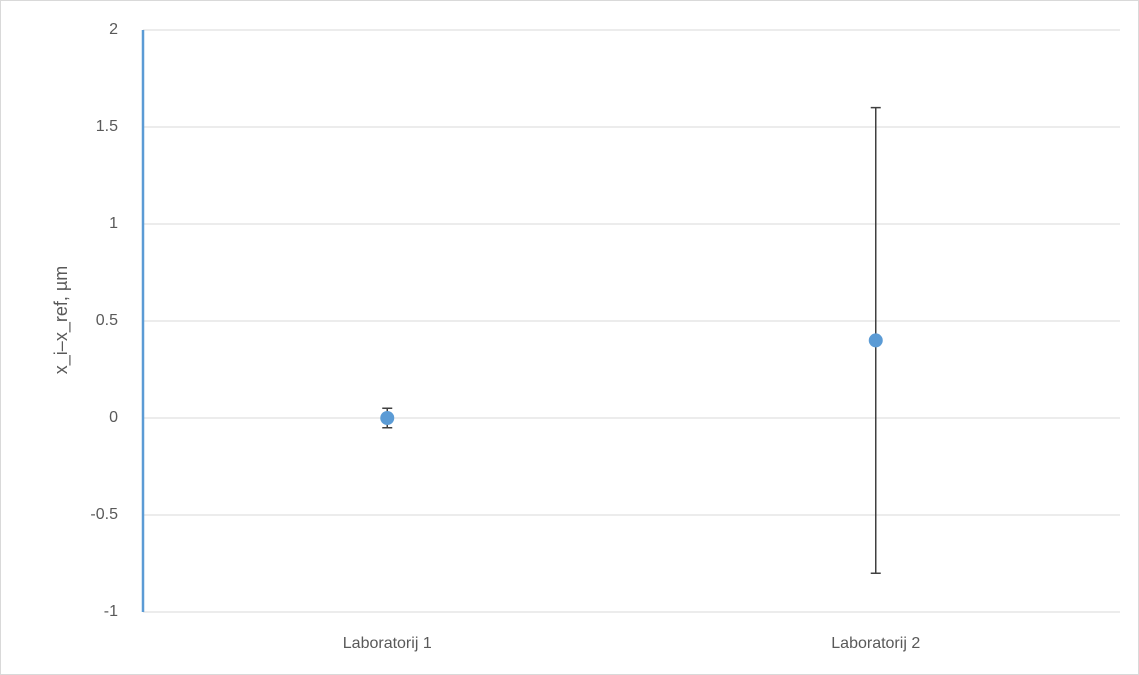 The image size is (1139, 675). What do you see at coordinates (104, 514) in the screenshot?
I see `y-tick-label: -0.5` at bounding box center [104, 514].